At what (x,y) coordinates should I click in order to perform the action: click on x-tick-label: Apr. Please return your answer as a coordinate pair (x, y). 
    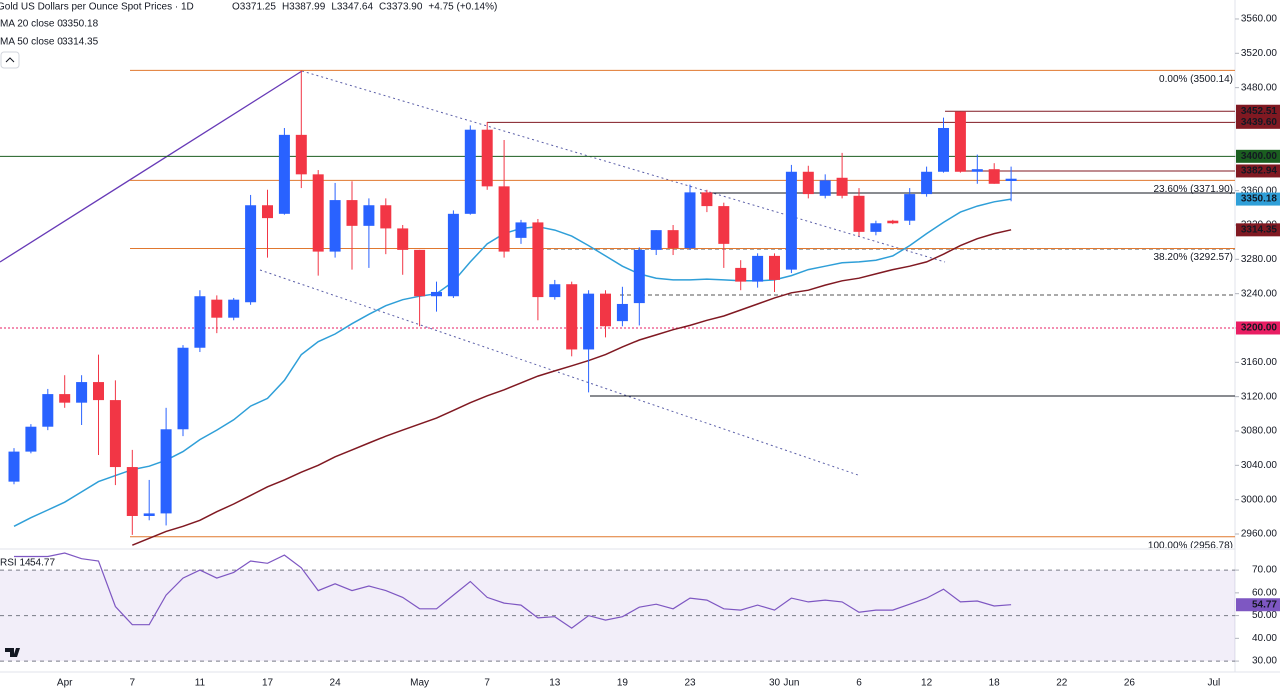
    Looking at the image, I should click on (65, 683).